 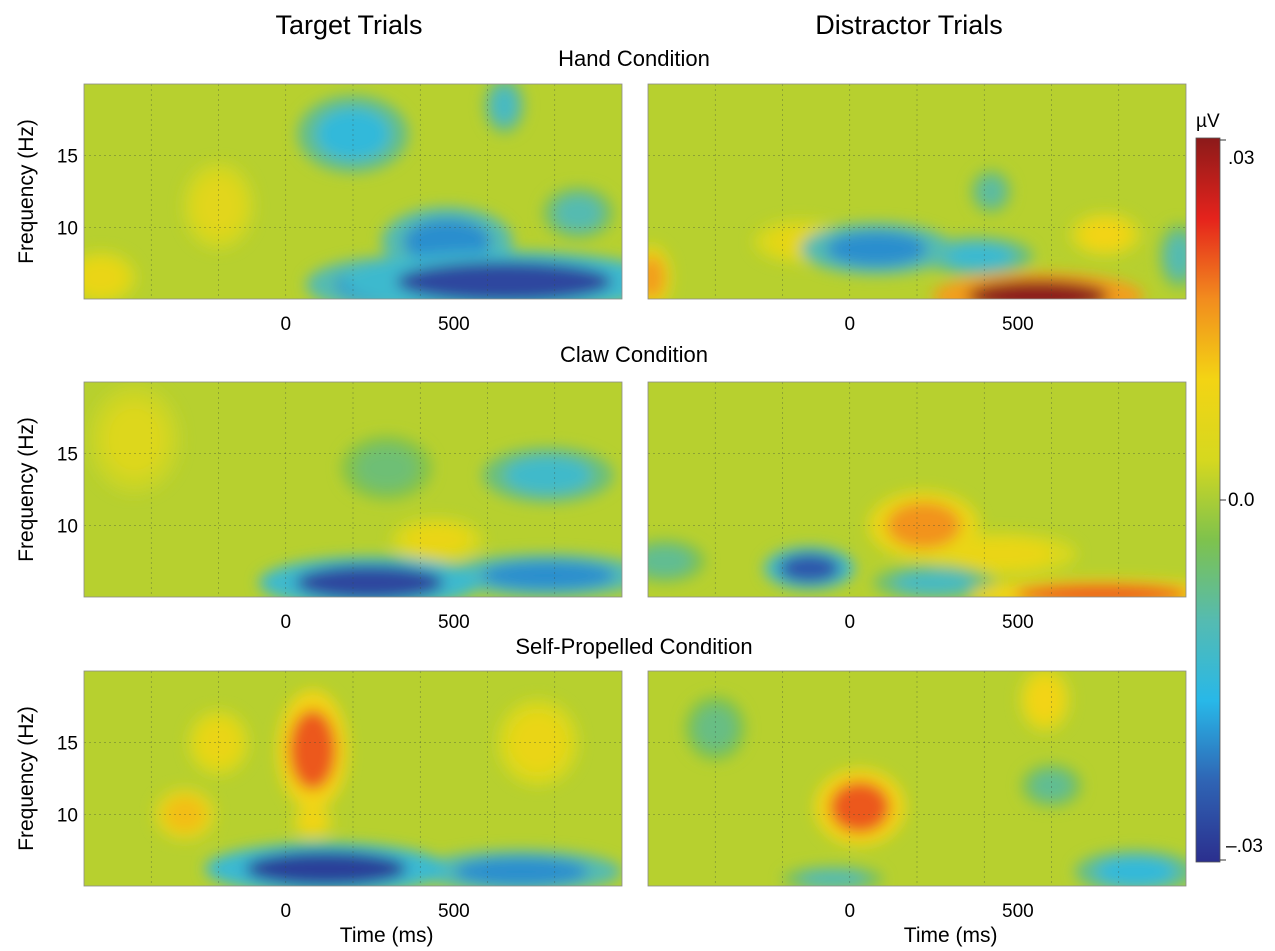 What do you see at coordinates (1208, 500) in the screenshot?
I see `colorbar-gradient` at bounding box center [1208, 500].